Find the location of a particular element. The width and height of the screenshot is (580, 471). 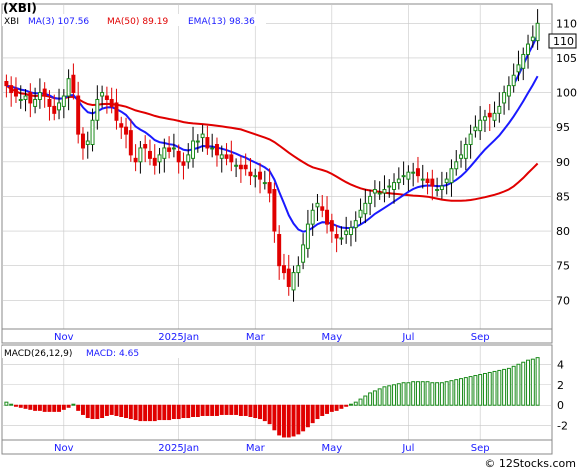

date-tick-label: Sep is located at coordinates (480, 448).